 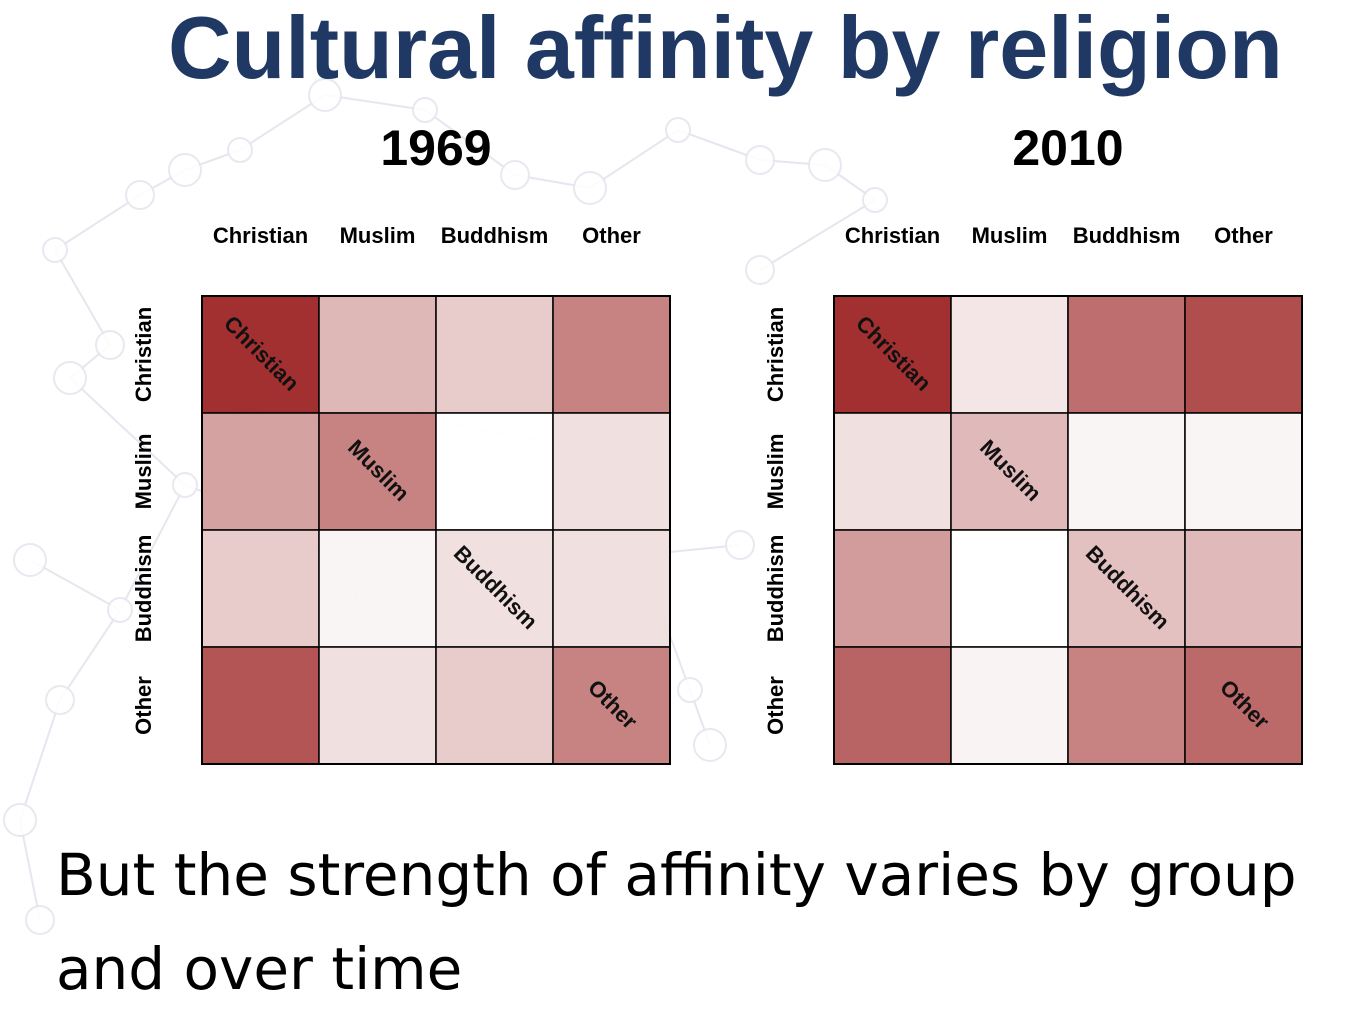 I want to click on panel-title-2010: 2010, so click(x=1068, y=148).